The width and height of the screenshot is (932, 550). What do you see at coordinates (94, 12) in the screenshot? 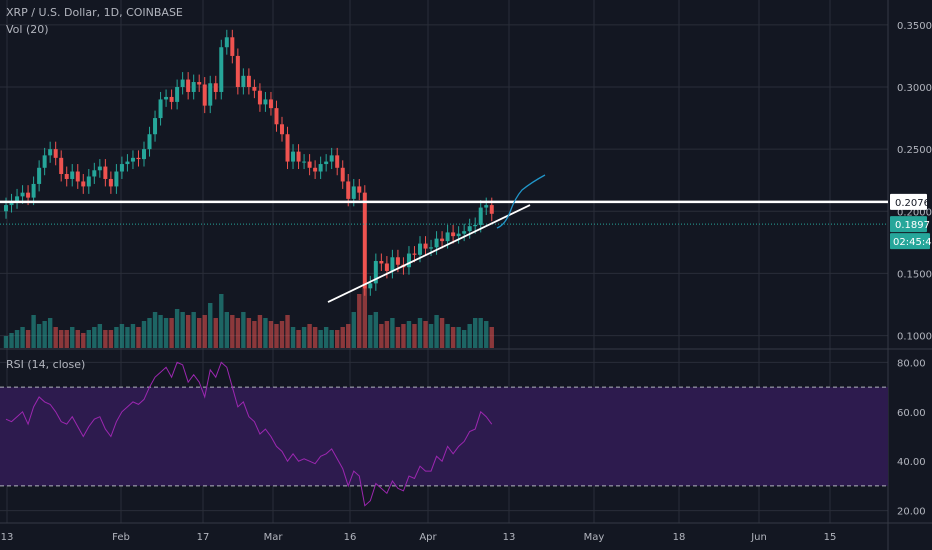
I see `symbol-legend: XRP / U.S. Dollar, 1D, COINBASE` at bounding box center [94, 12].